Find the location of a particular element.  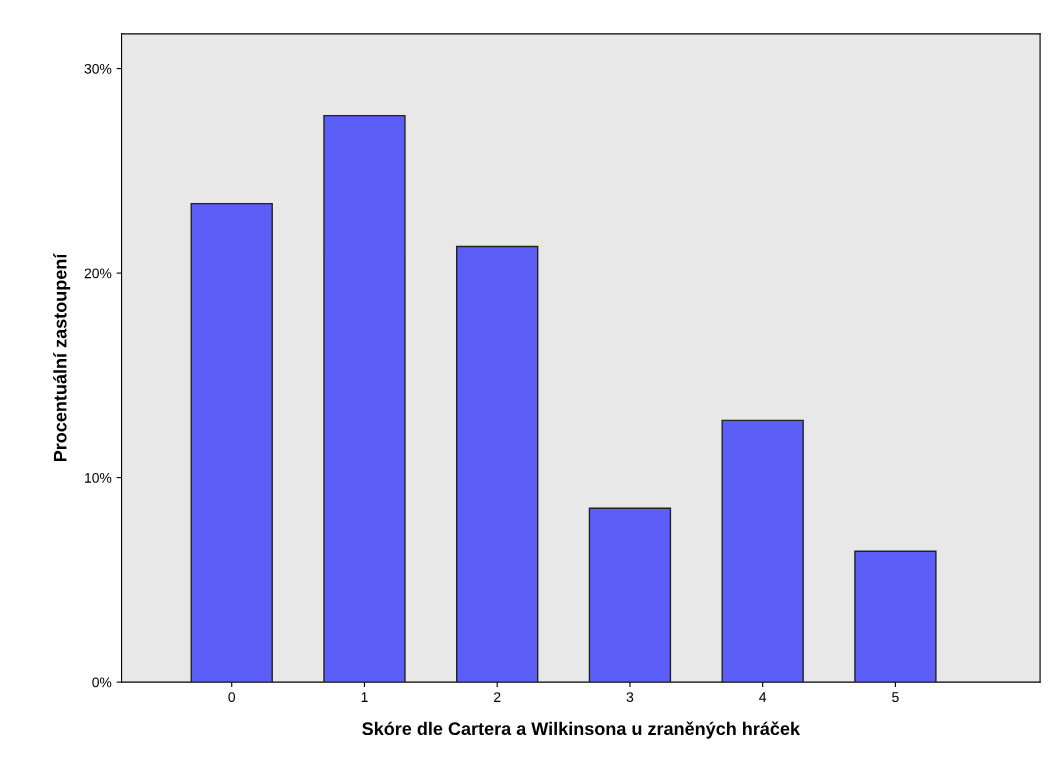

x-tick-label: 4 is located at coordinates (763, 697).